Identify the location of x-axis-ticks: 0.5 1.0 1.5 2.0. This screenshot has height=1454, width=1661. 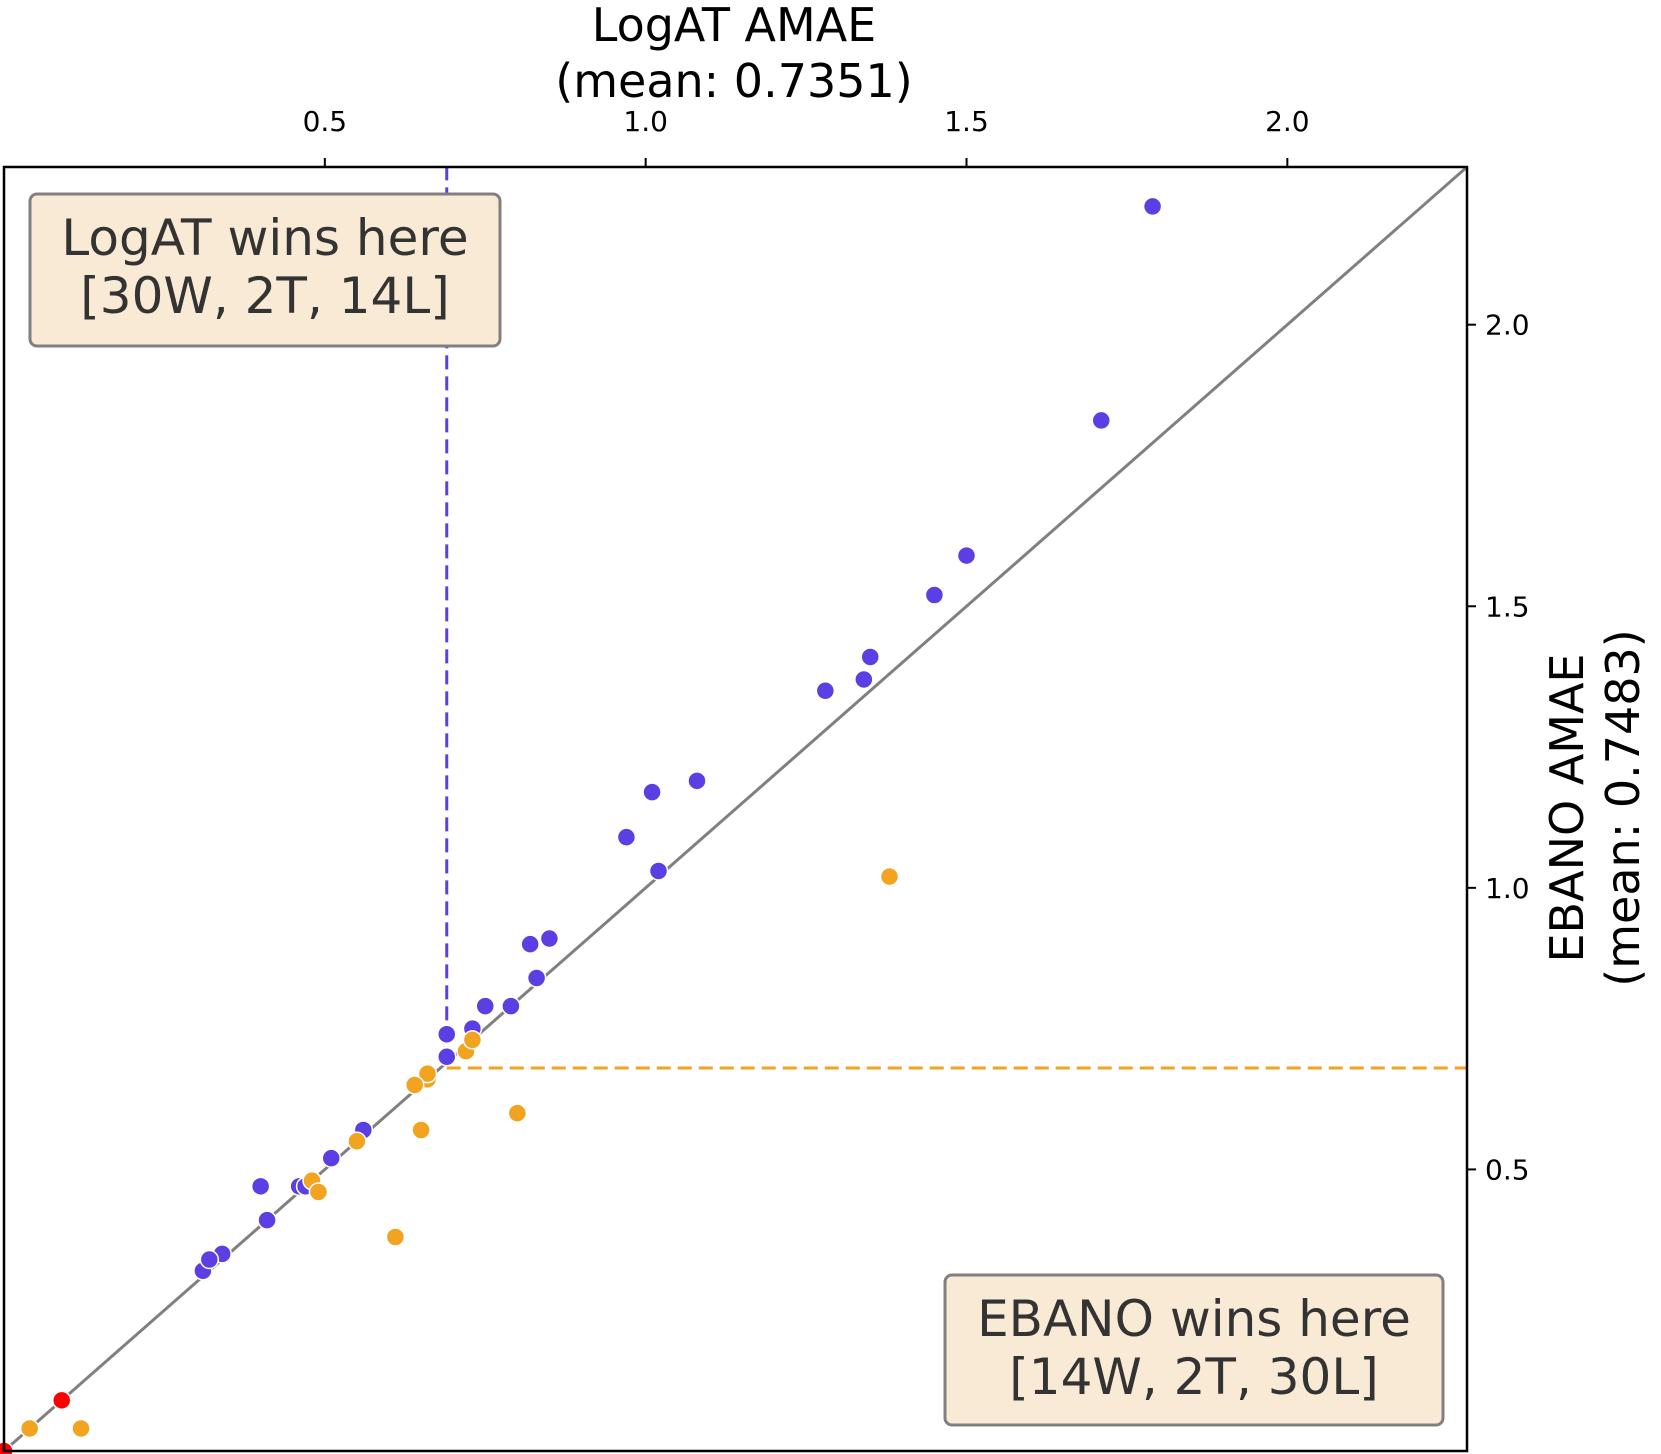
(806, 136).